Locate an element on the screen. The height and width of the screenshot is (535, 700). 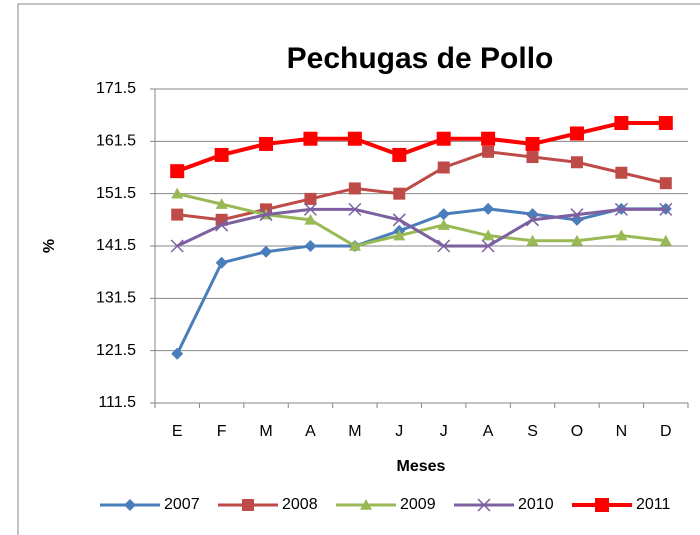
chart-title: Pechugas de Pollo is located at coordinates (420, 58).